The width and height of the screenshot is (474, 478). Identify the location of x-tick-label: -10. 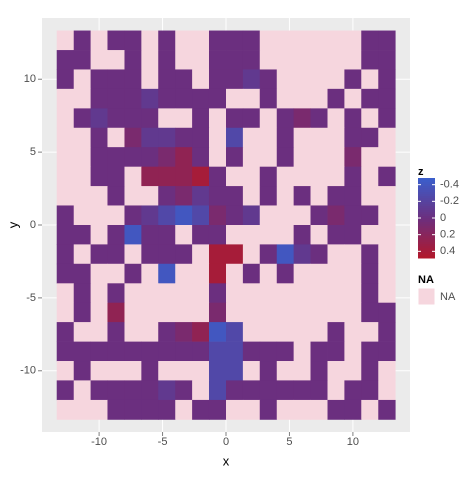
(99, 442).